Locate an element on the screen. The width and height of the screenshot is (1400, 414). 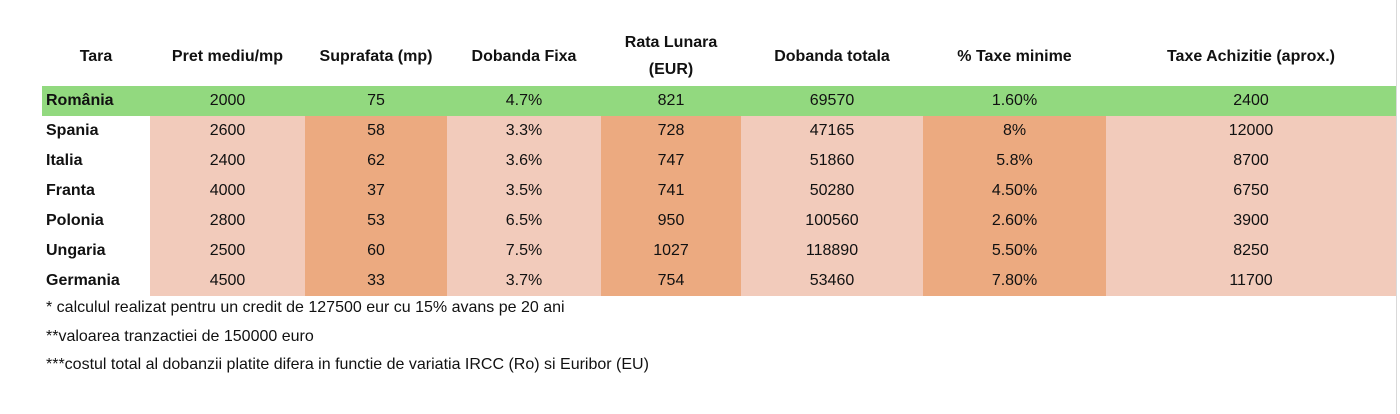
table-cell: 2600 is located at coordinates (227, 131).